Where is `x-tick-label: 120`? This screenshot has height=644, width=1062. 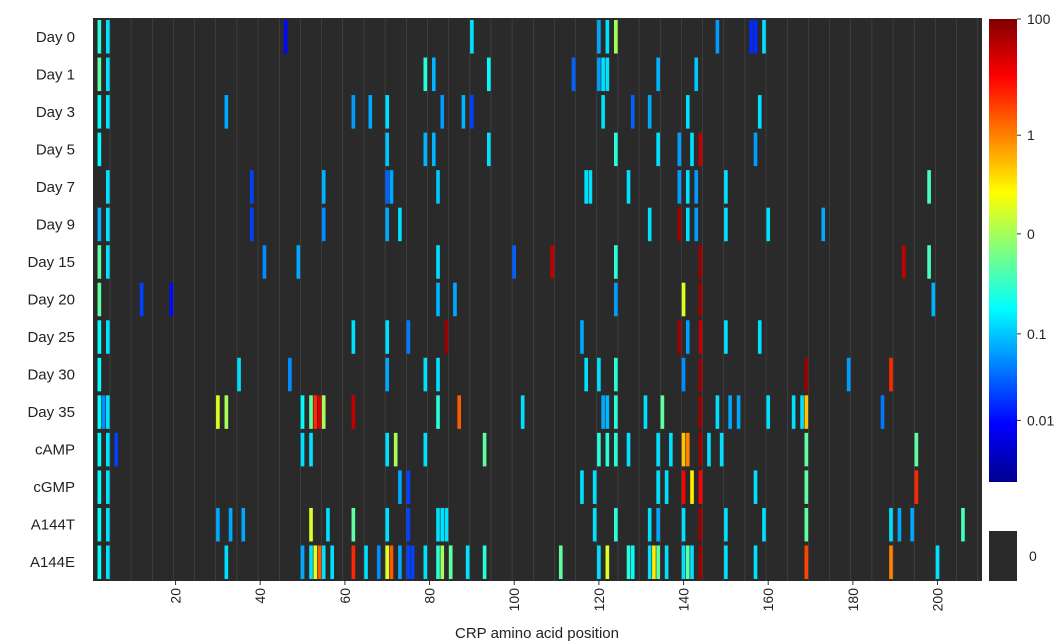 x-tick-label: 120 is located at coordinates (599, 600).